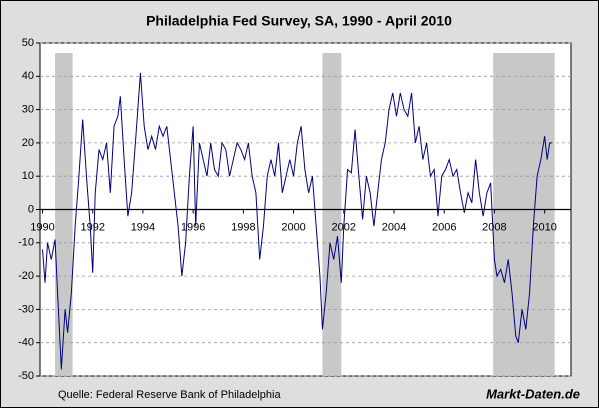 The width and height of the screenshot is (599, 408). What do you see at coordinates (26, 343) in the screenshot?
I see `y-tick-label: -40` at bounding box center [26, 343].